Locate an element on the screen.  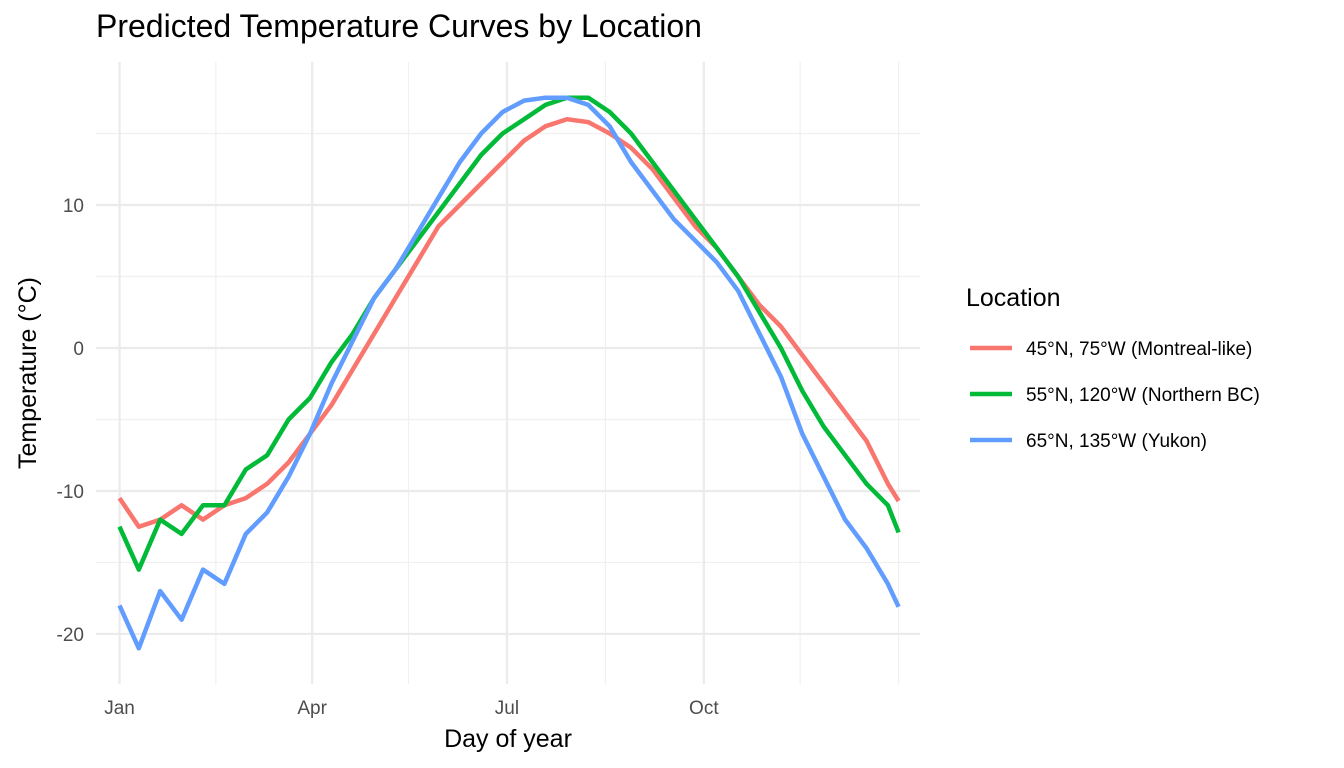
legend-label-2: 55°N, 120°W (Northern BC) is located at coordinates (1143, 395).